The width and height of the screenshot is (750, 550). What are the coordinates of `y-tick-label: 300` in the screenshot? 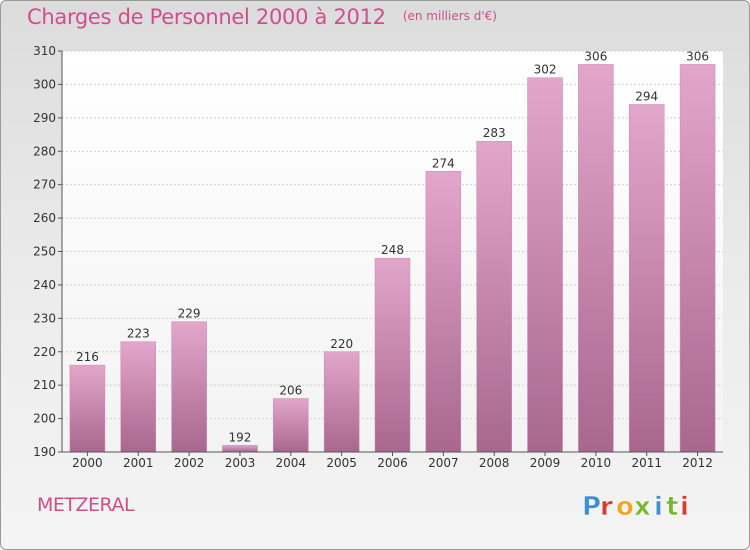 It's located at (44, 84).